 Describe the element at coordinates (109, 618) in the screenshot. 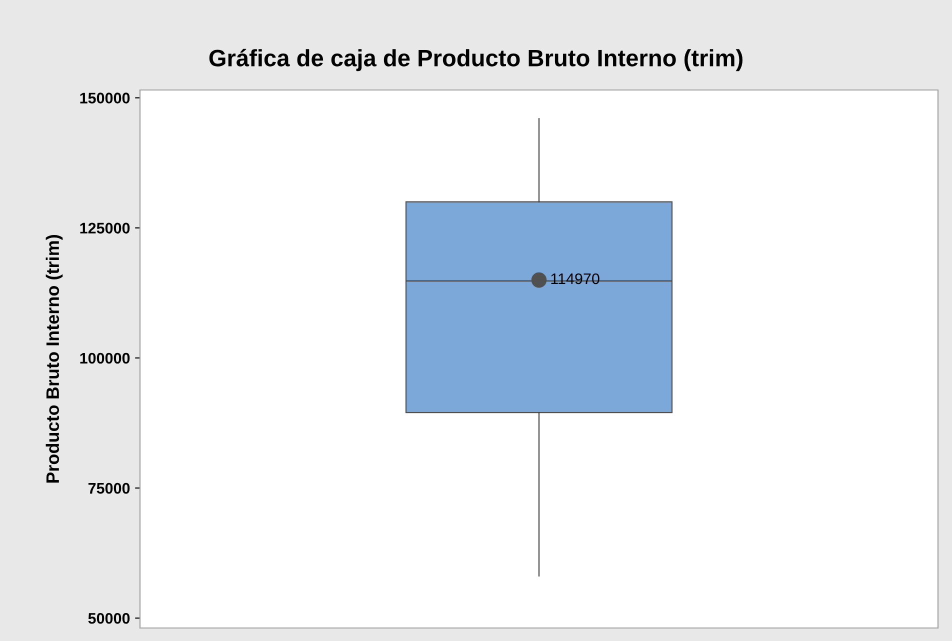

I see `y-tick-label: 50000` at that location.